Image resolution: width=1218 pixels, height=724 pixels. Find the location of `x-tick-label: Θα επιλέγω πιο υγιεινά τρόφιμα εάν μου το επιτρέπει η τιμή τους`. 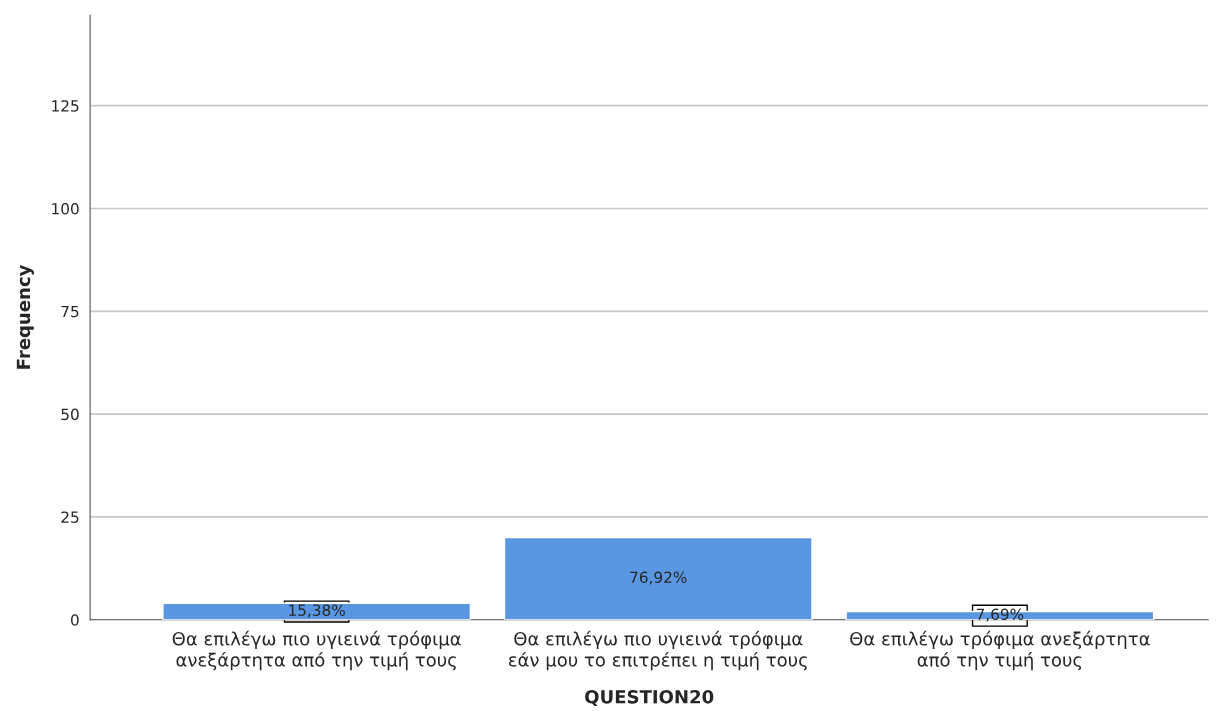

x-tick-label: Θα επιλέγω πιο υγιεινά τρόφιμα εάν μου το επιτρέπει η τιμή τους is located at coordinates (657, 650).